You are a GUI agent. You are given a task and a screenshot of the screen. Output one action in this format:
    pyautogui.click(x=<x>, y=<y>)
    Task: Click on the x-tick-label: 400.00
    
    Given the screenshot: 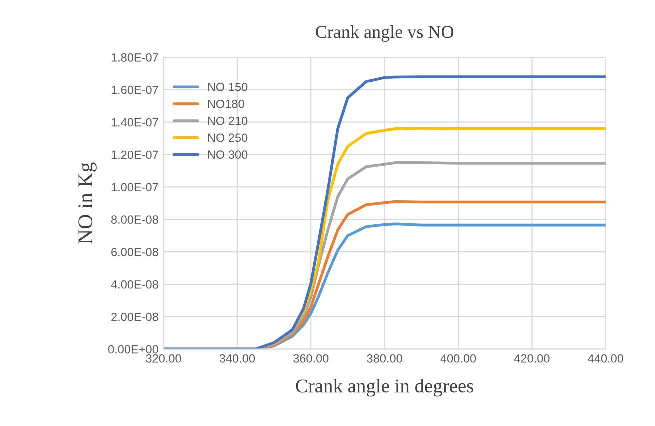 What is the action you would take?
    pyautogui.click(x=458, y=358)
    